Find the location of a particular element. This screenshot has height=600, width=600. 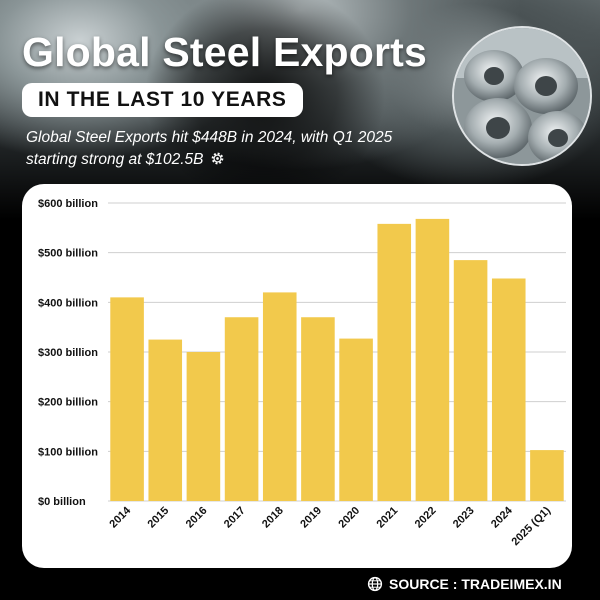

y-tick-label: $300 billion is located at coordinates (68, 353).